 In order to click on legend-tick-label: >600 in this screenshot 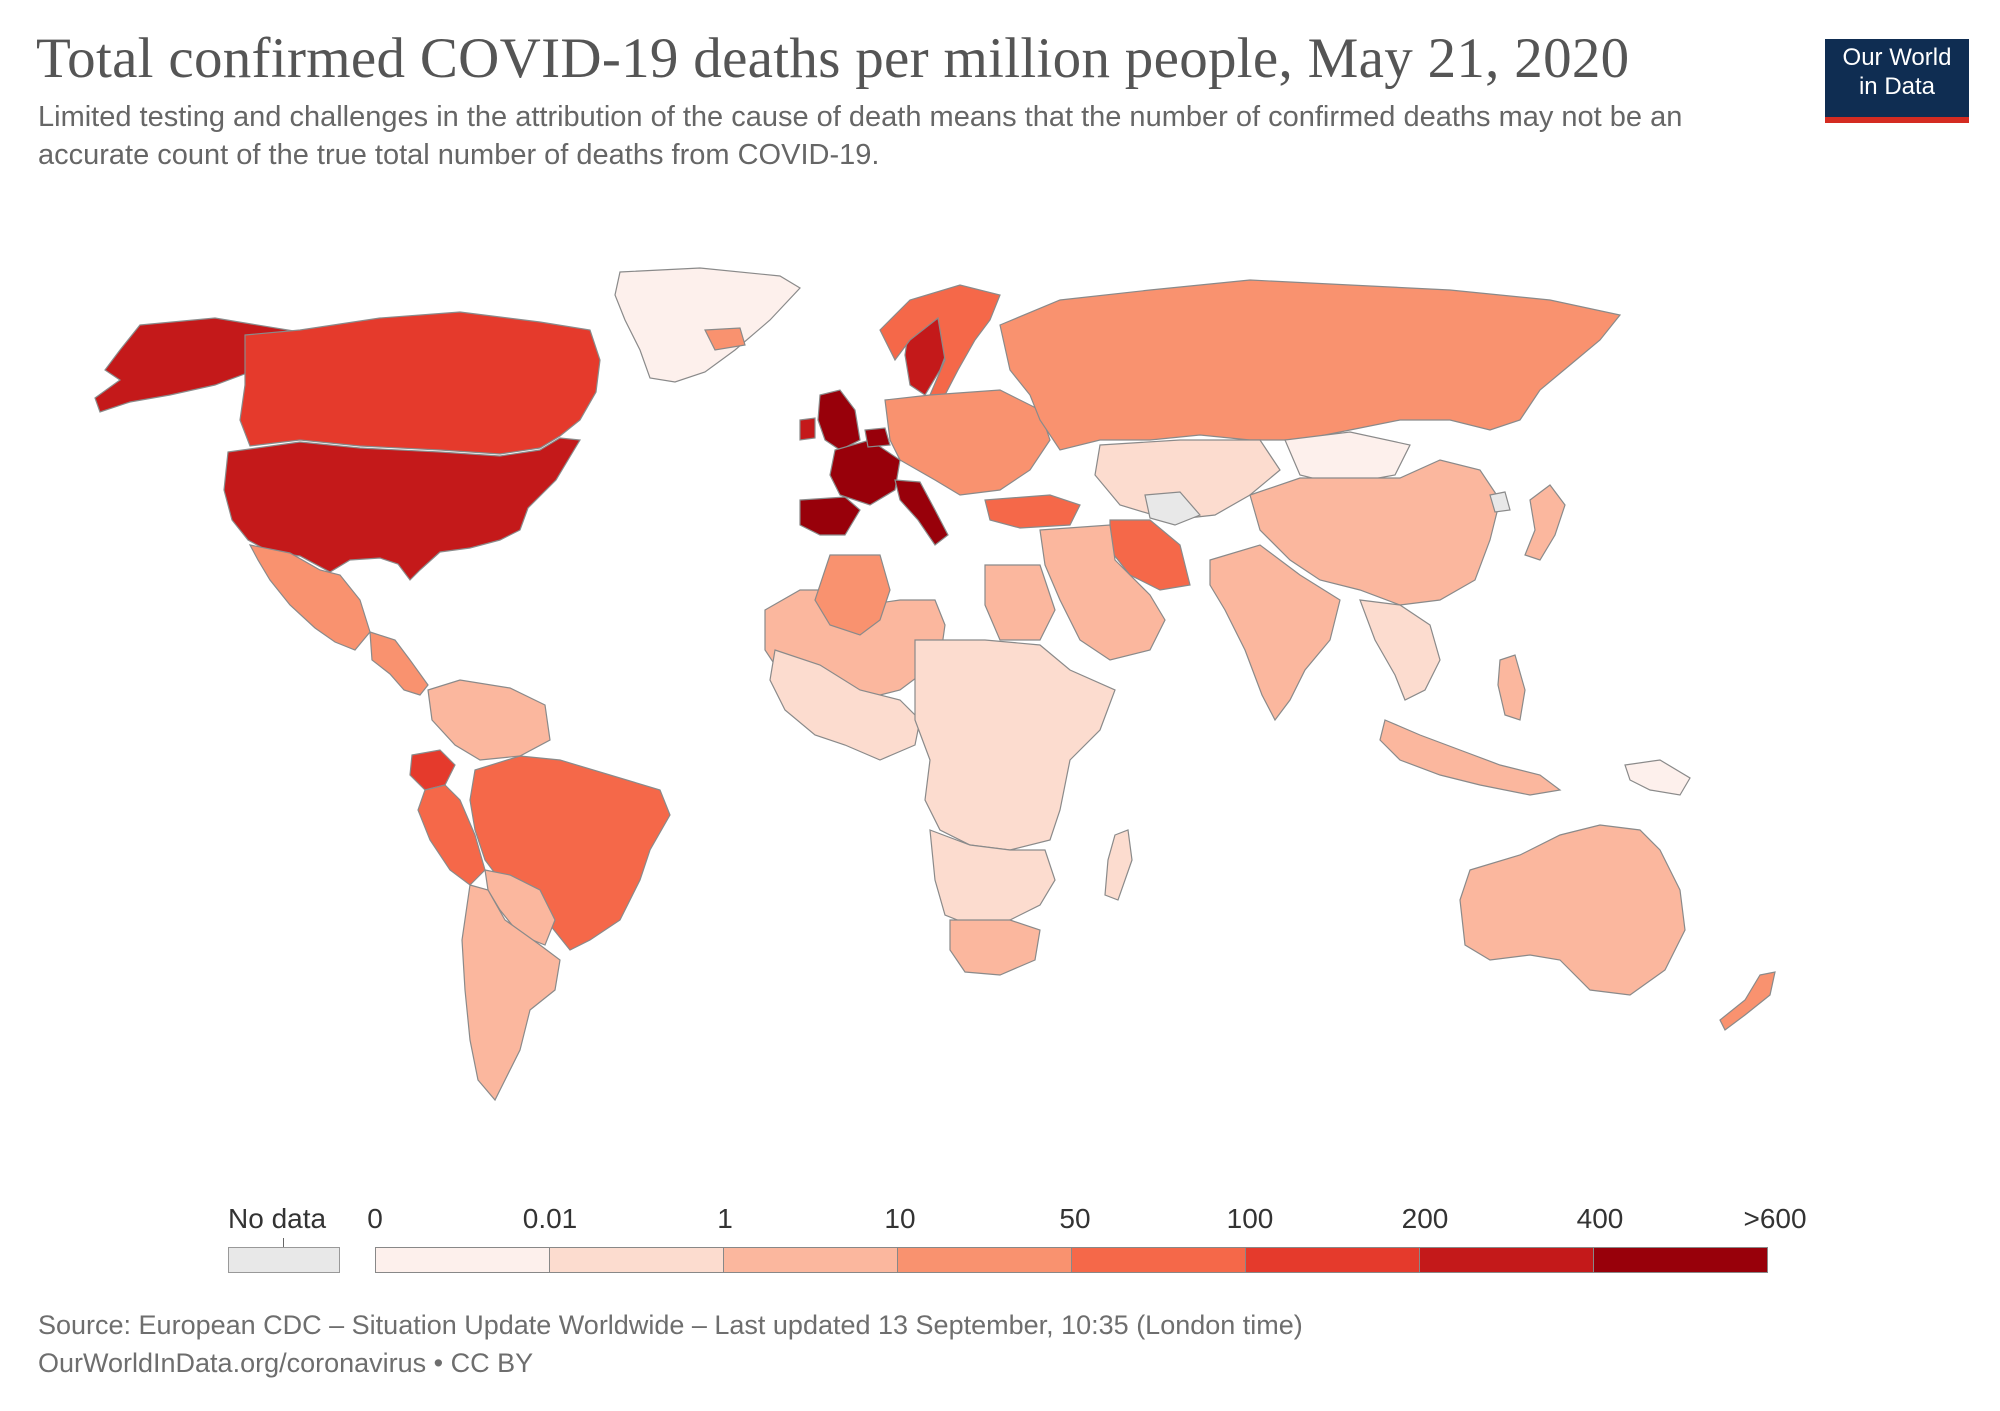, I will do `click(1775, 1218)`.